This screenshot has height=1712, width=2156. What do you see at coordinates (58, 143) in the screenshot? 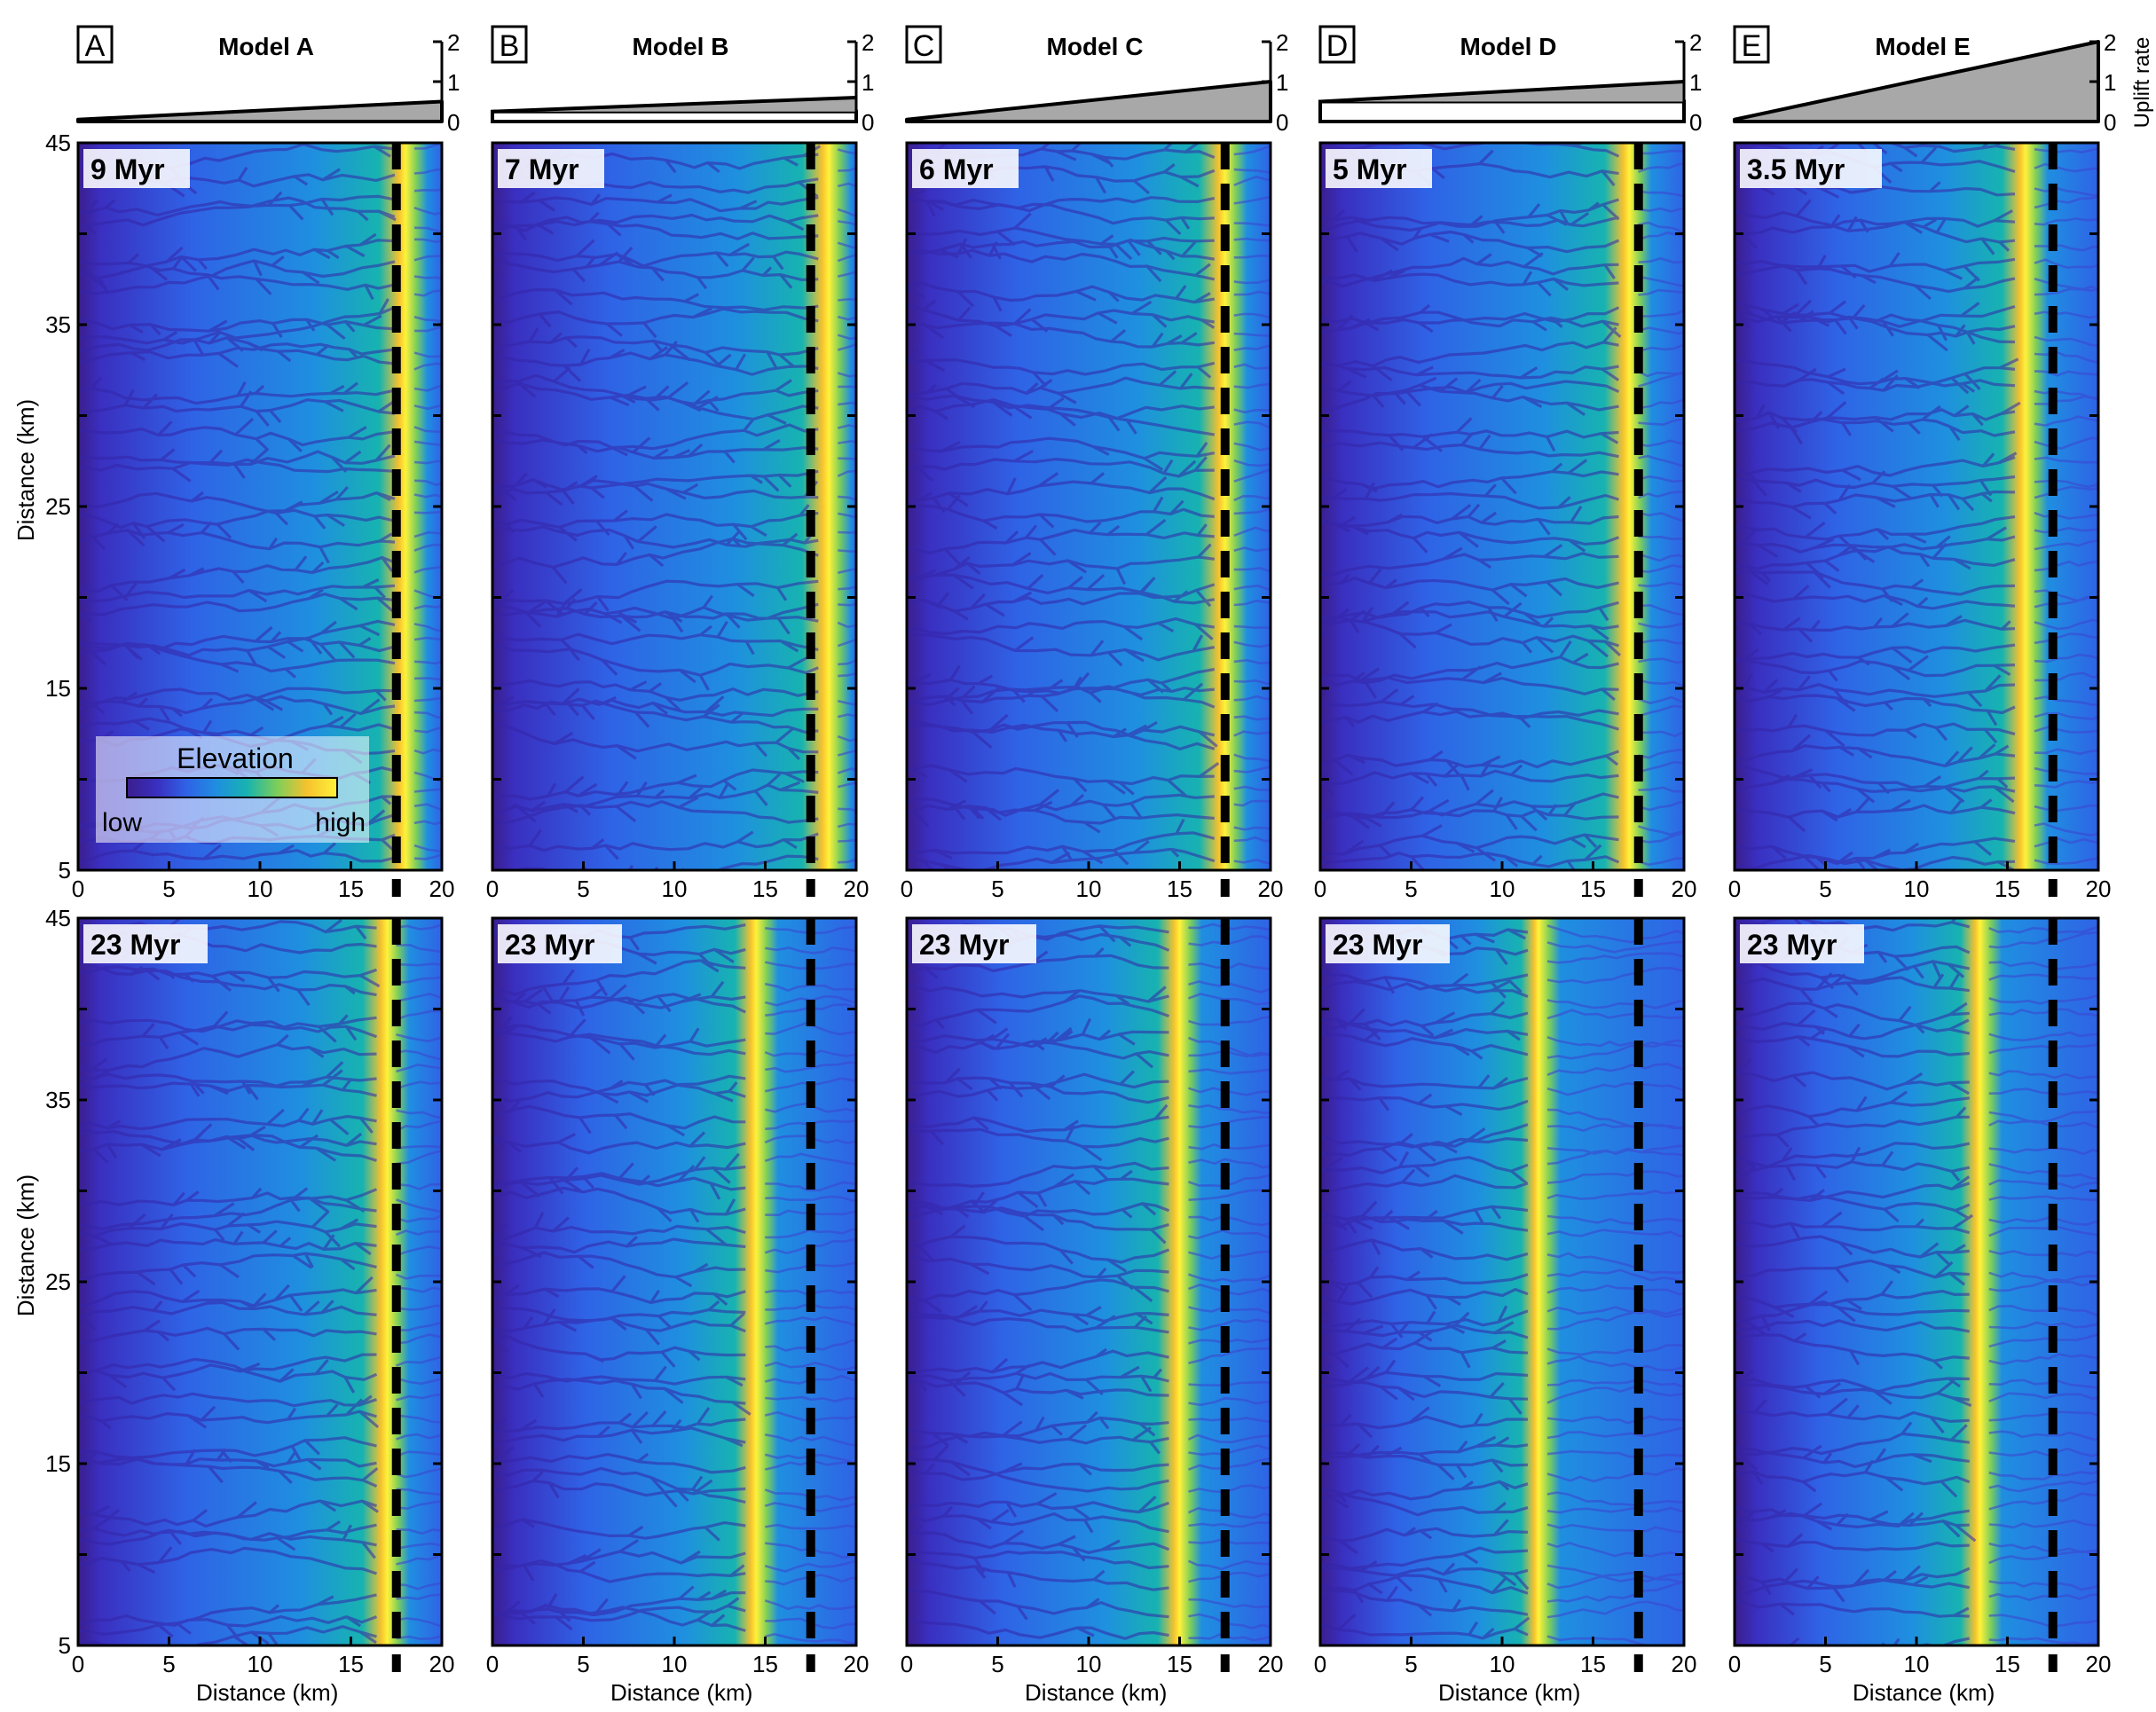
I see `y-tick-label: 45` at bounding box center [58, 143].